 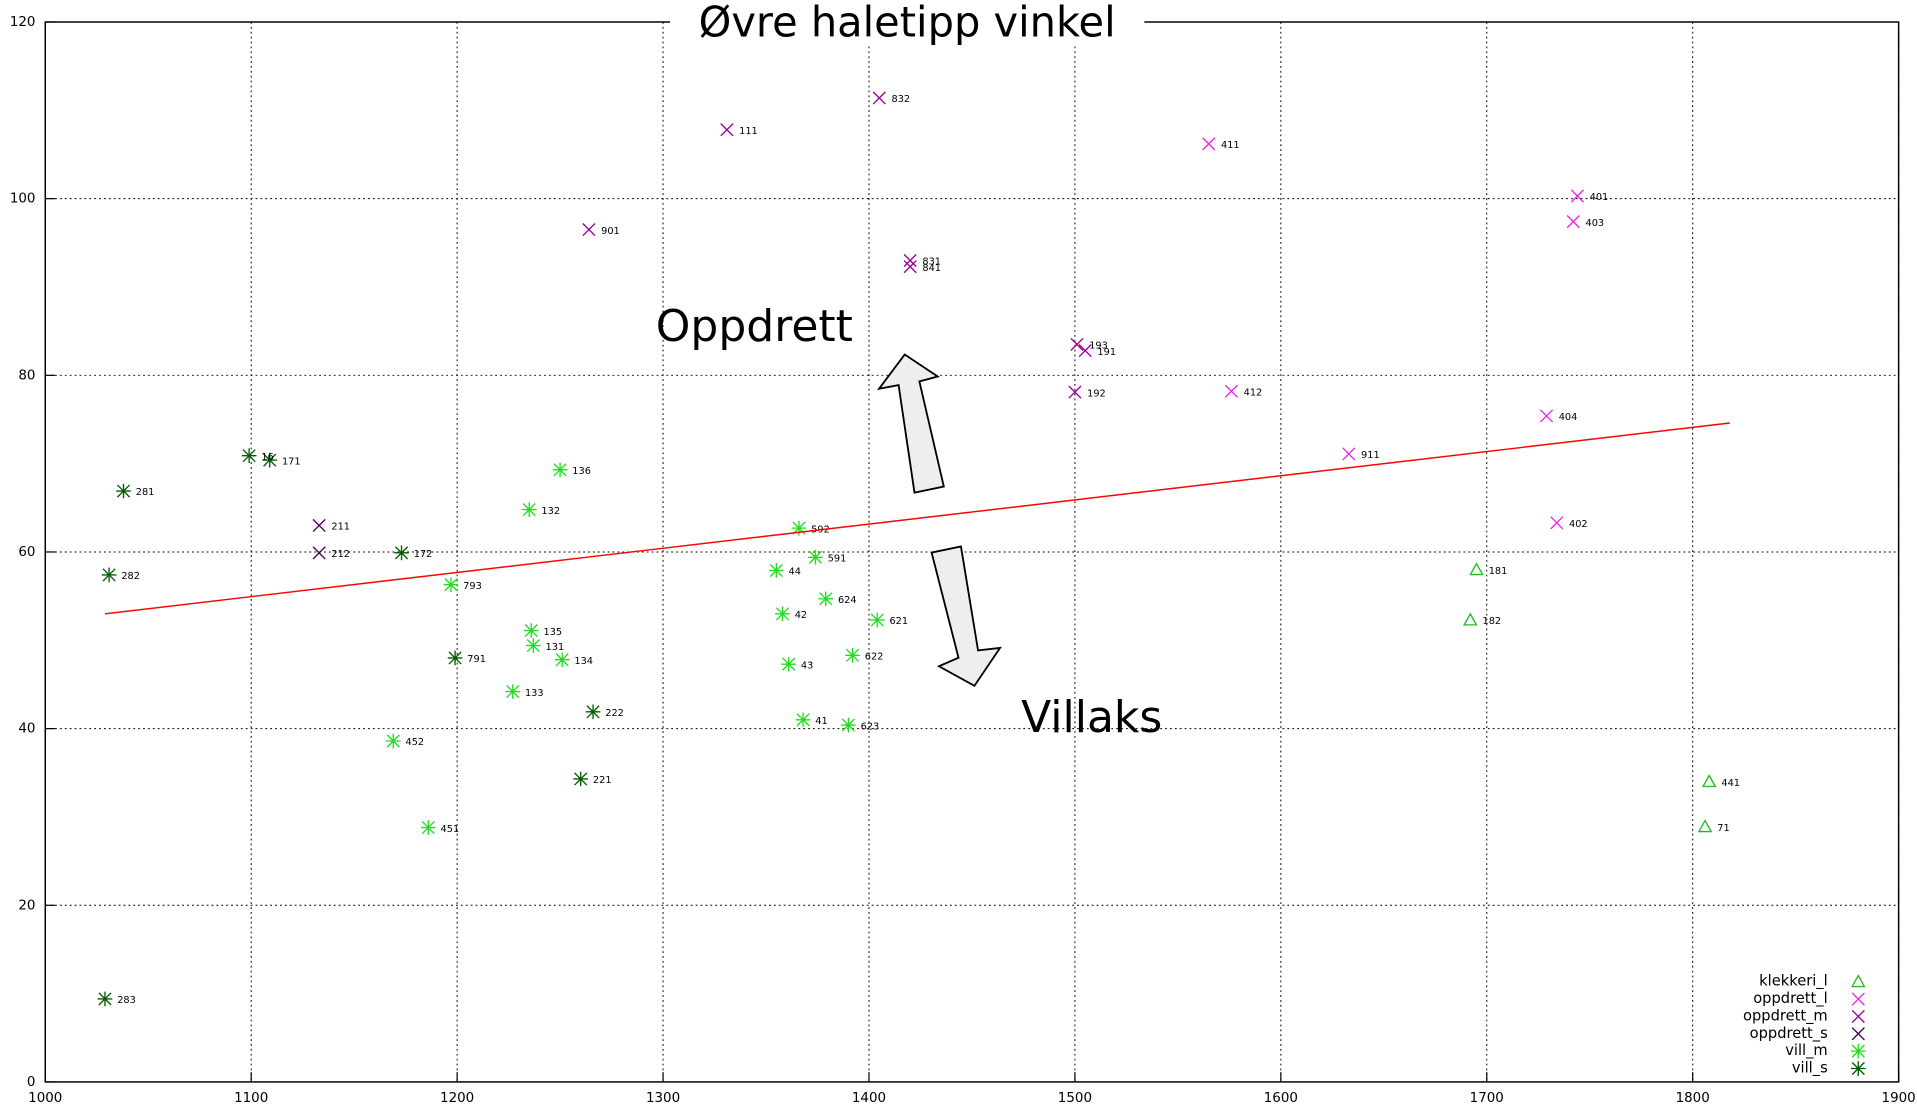 What do you see at coordinates (1723, 828) in the screenshot?
I see `point-label: 71` at bounding box center [1723, 828].